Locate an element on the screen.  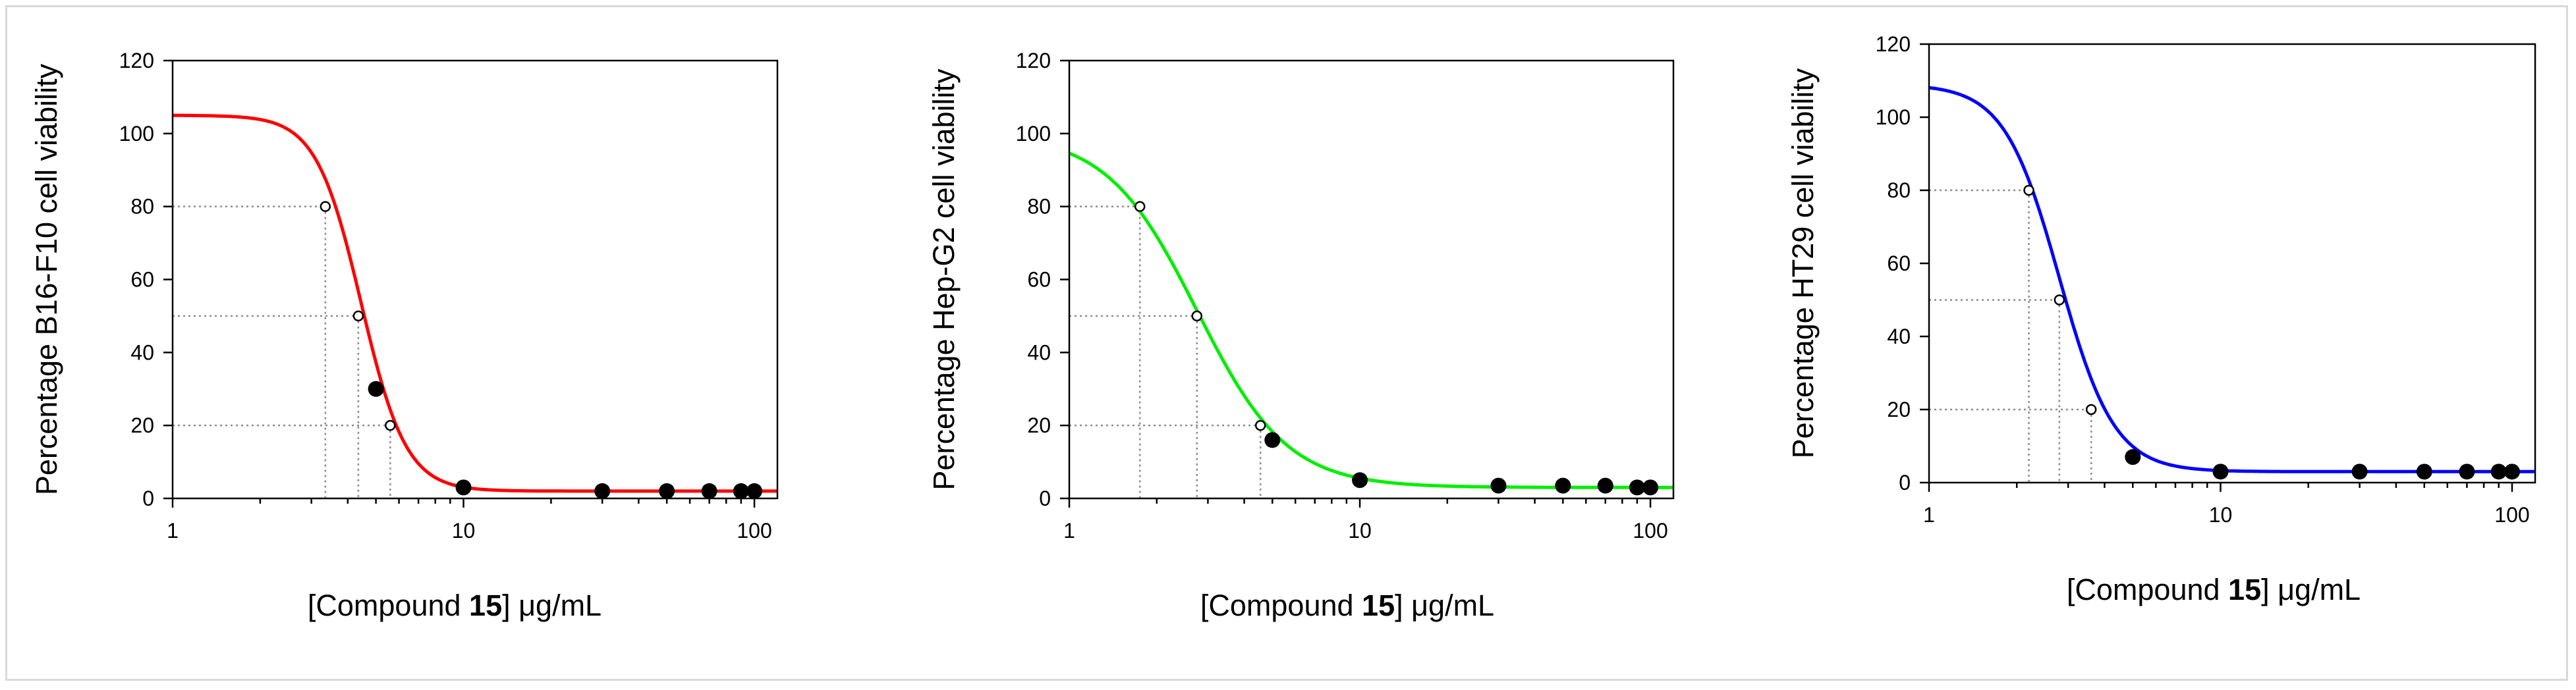
y-axis-label: Percentage Hep-G2 cell viability is located at coordinates (944, 279).